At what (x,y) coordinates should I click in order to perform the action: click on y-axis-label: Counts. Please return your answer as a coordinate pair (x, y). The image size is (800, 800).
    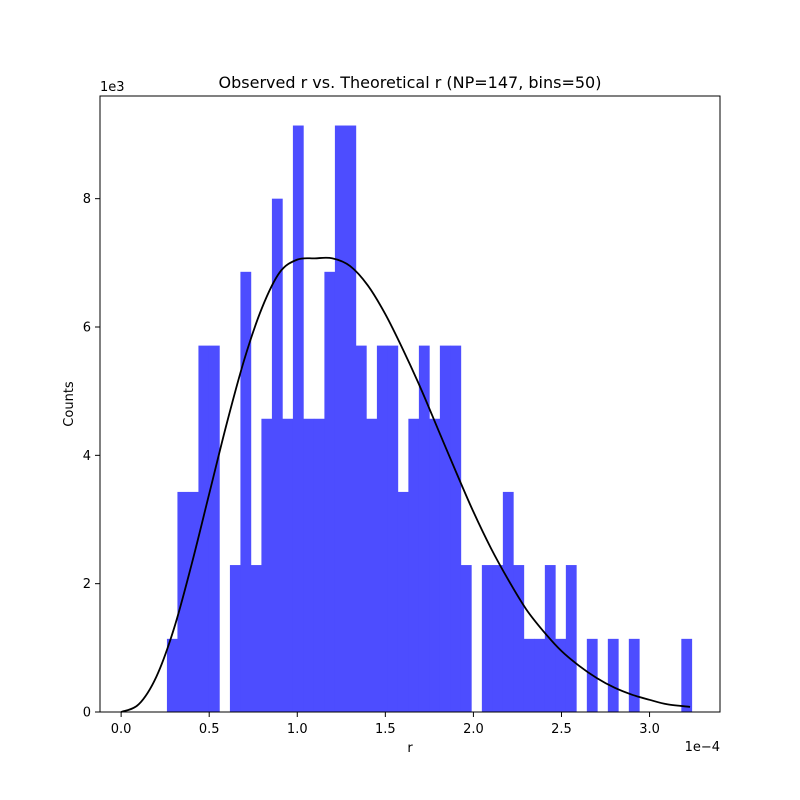
    Looking at the image, I should click on (69, 404).